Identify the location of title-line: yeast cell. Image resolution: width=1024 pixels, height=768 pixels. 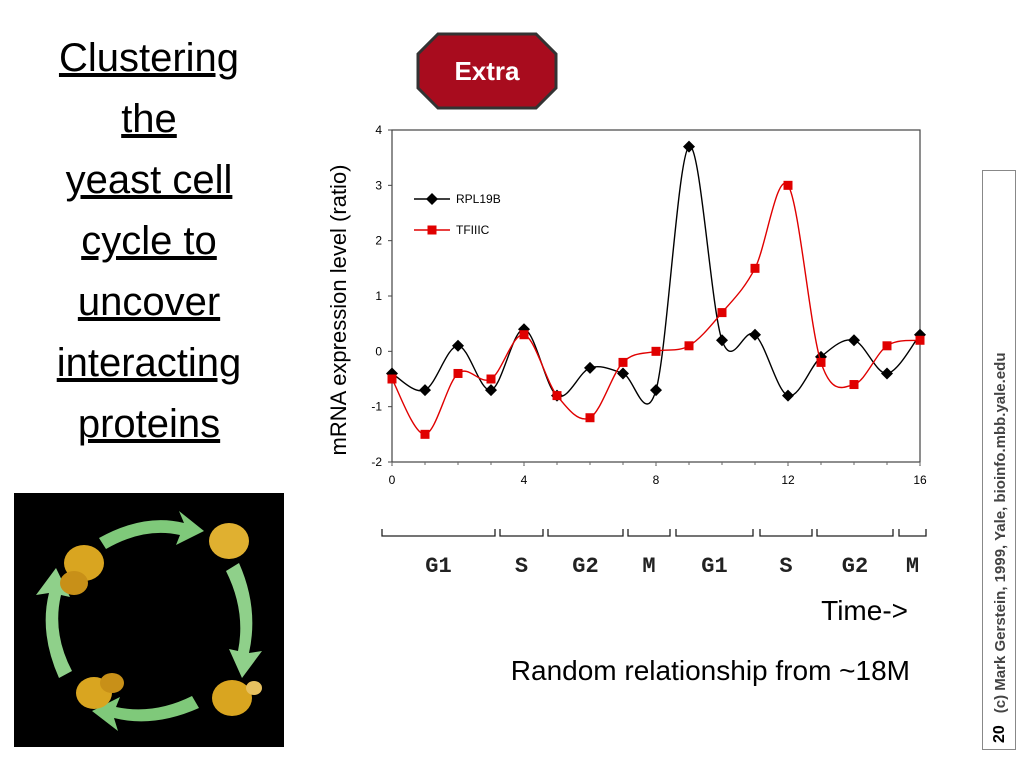
(149, 180).